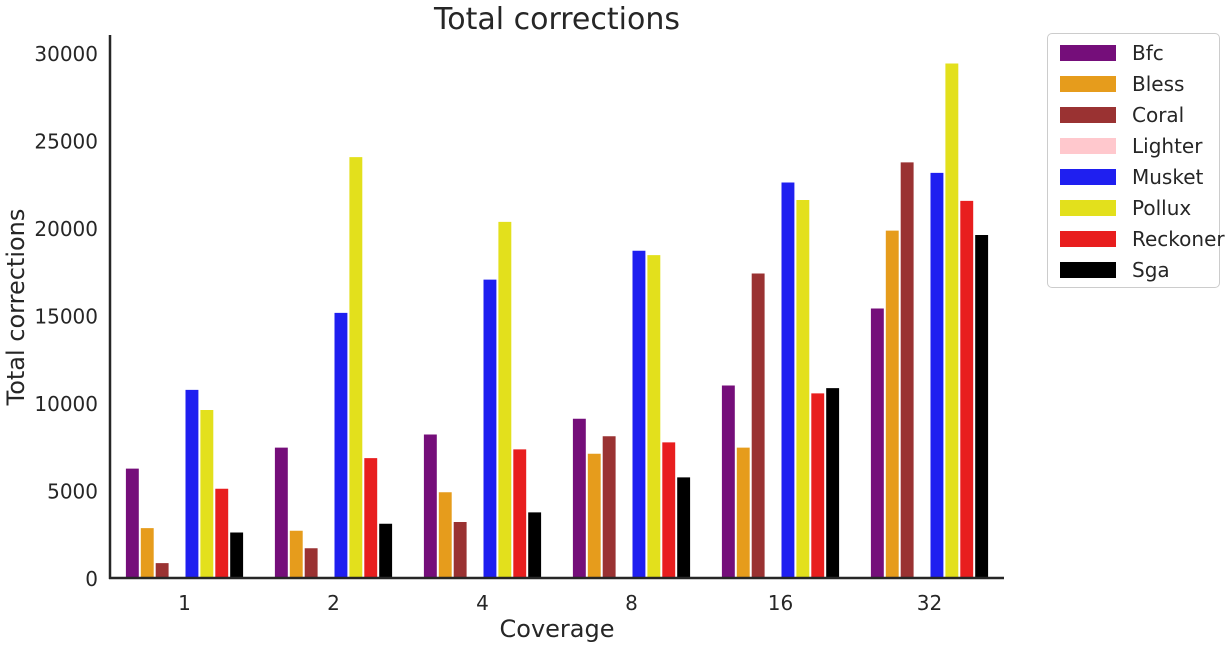 The width and height of the screenshot is (1228, 648). I want to click on legend-label: Bless, so click(1158, 84).